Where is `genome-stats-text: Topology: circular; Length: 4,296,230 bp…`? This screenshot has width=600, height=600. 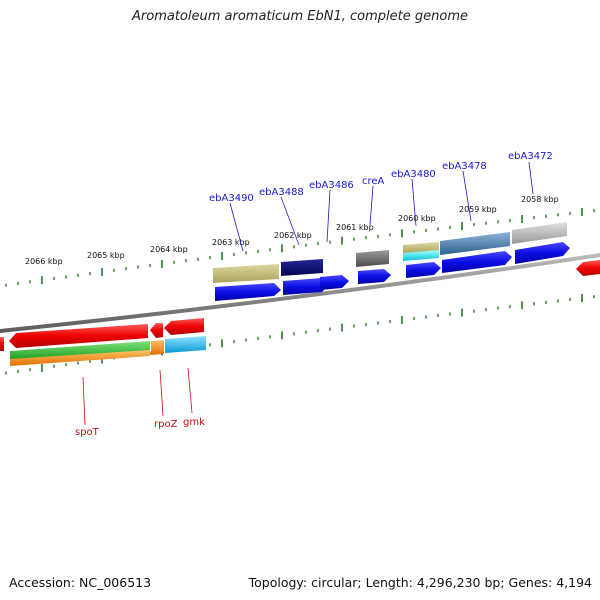
genome-stats-text: Topology: circular; Length: 4,296,230 bp… is located at coordinates (420, 582).